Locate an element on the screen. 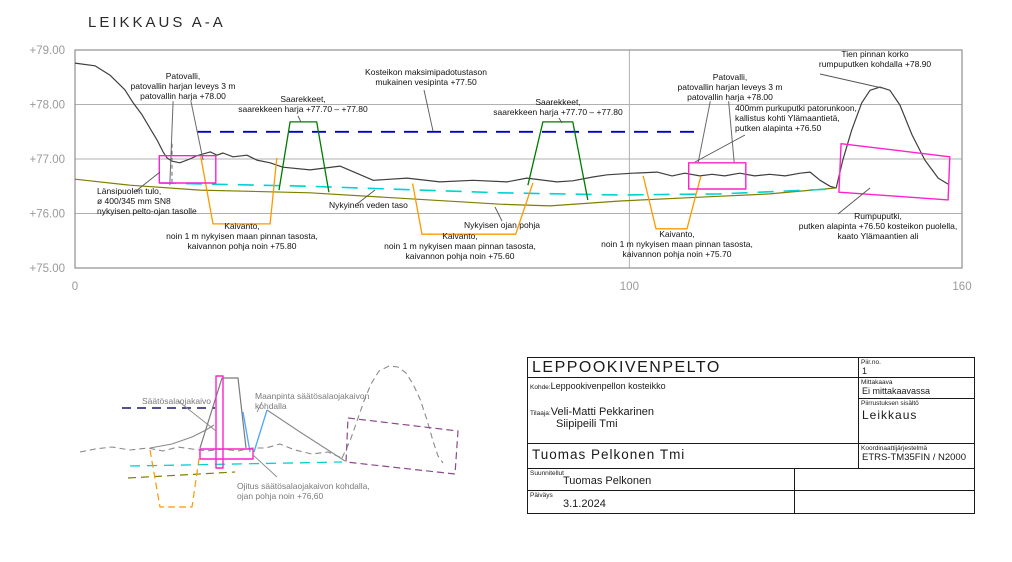  suunnitellut-label: Suunnitellut is located at coordinates (547, 473).